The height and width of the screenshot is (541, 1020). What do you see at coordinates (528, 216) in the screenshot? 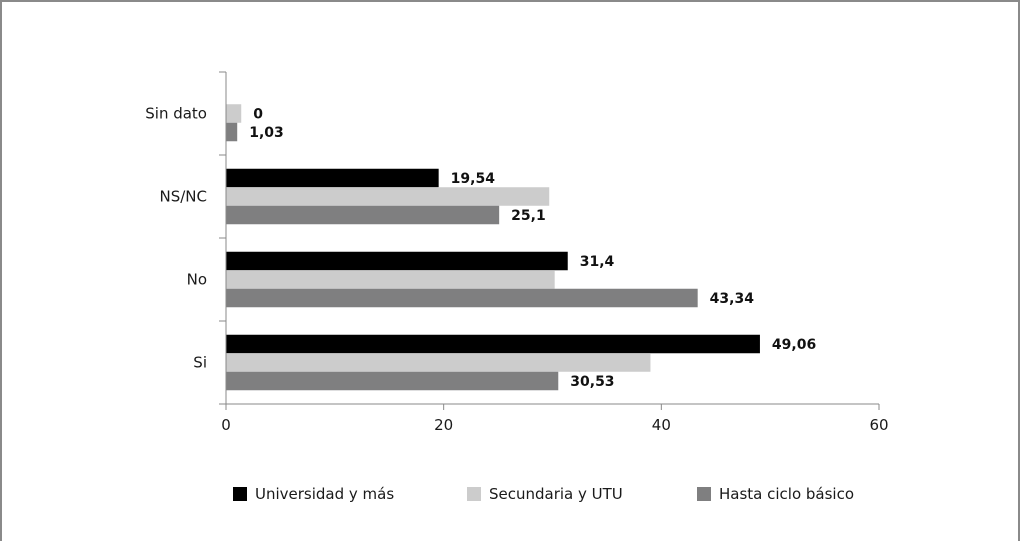
I see `data-label: 25,1` at bounding box center [528, 216].